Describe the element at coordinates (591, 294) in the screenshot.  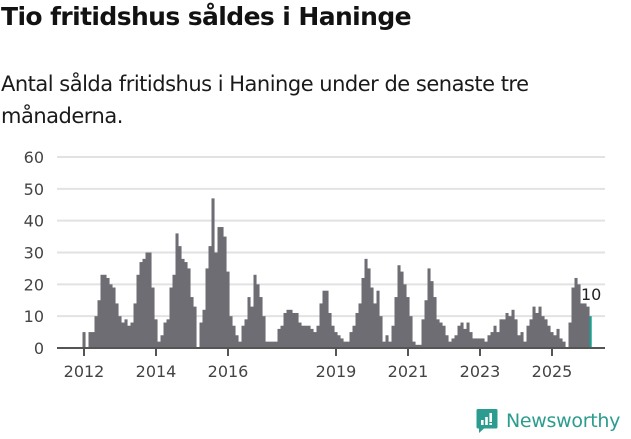
I see `latest-value-label: 10` at that location.